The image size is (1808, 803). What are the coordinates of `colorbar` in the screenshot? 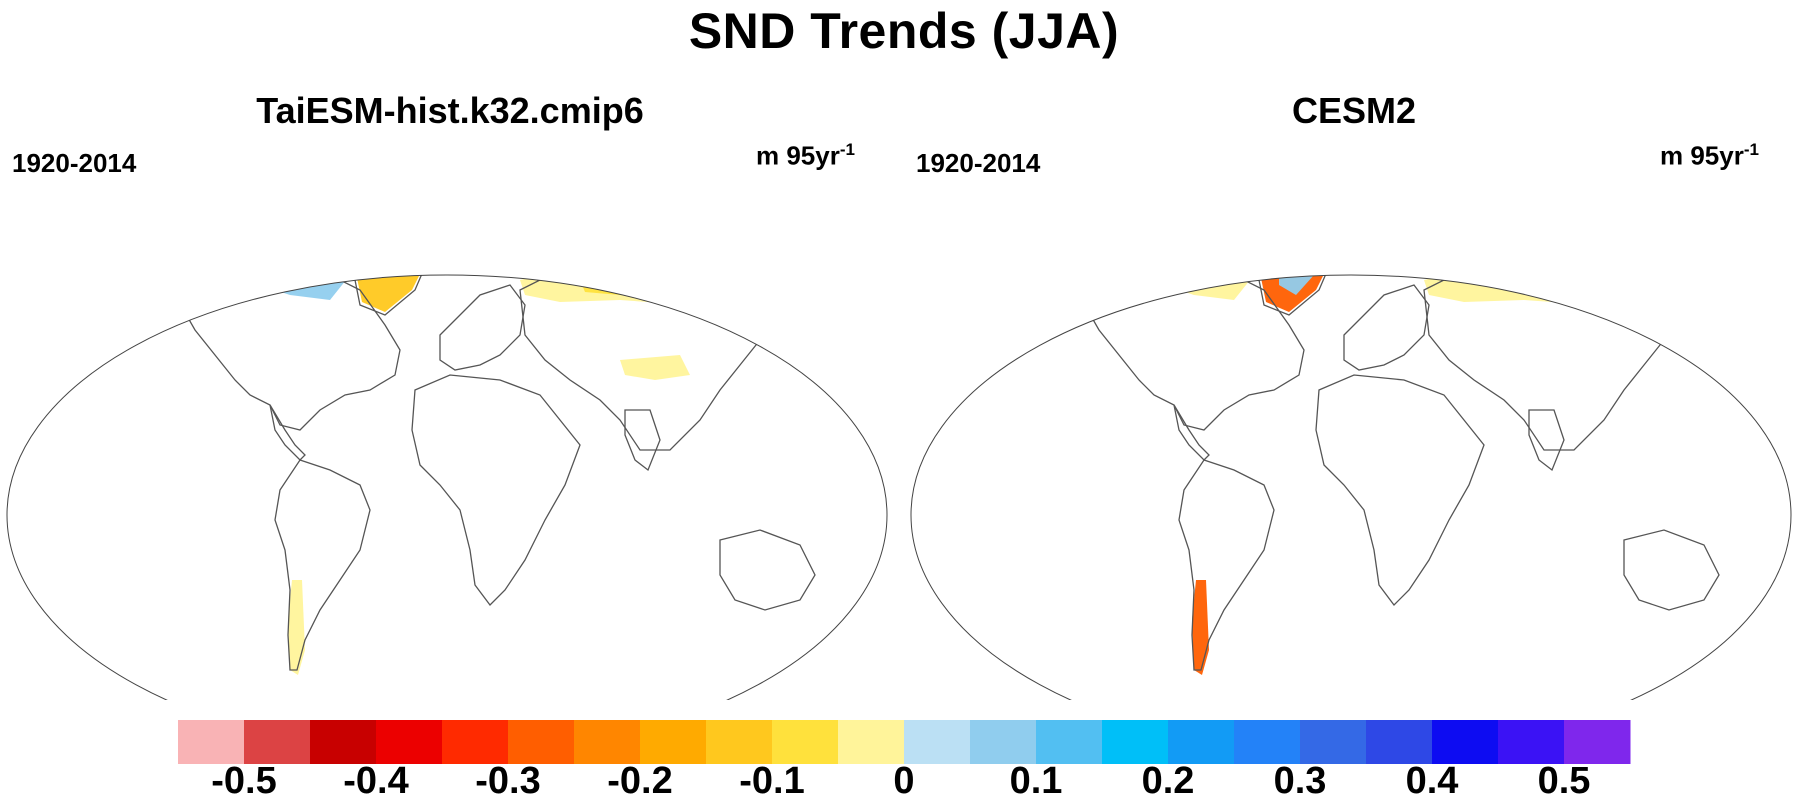 It's located at (904, 742).